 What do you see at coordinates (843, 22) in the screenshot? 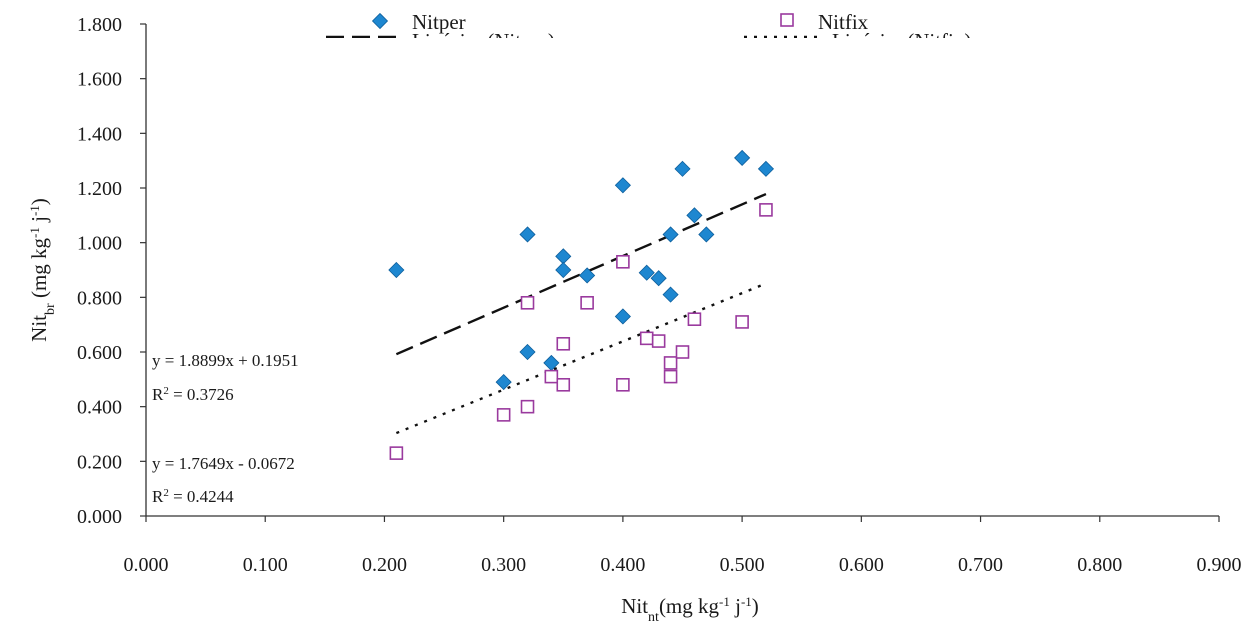
I see `legend-label-nitfix: Nitfix` at bounding box center [843, 22].